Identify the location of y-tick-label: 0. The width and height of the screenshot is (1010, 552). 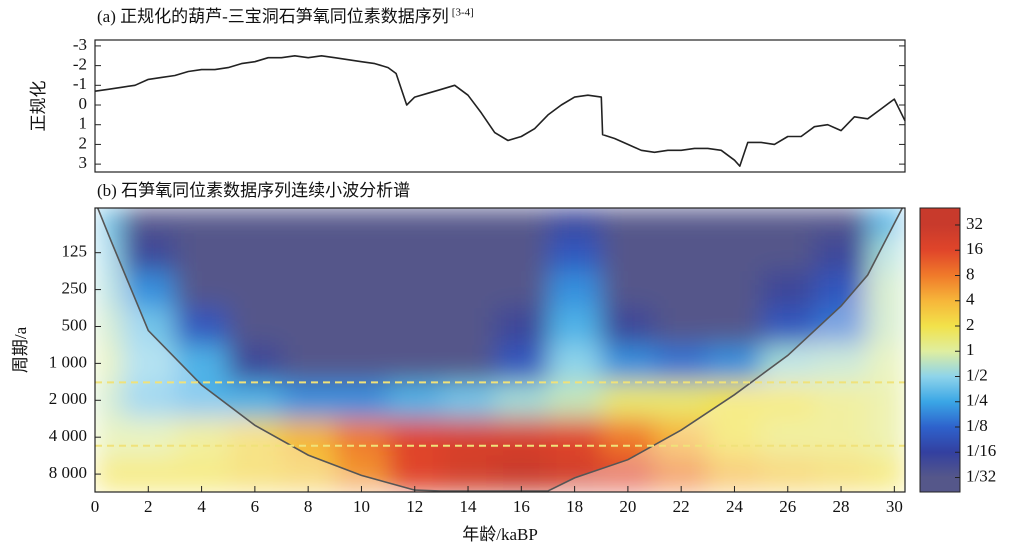
(83, 103).